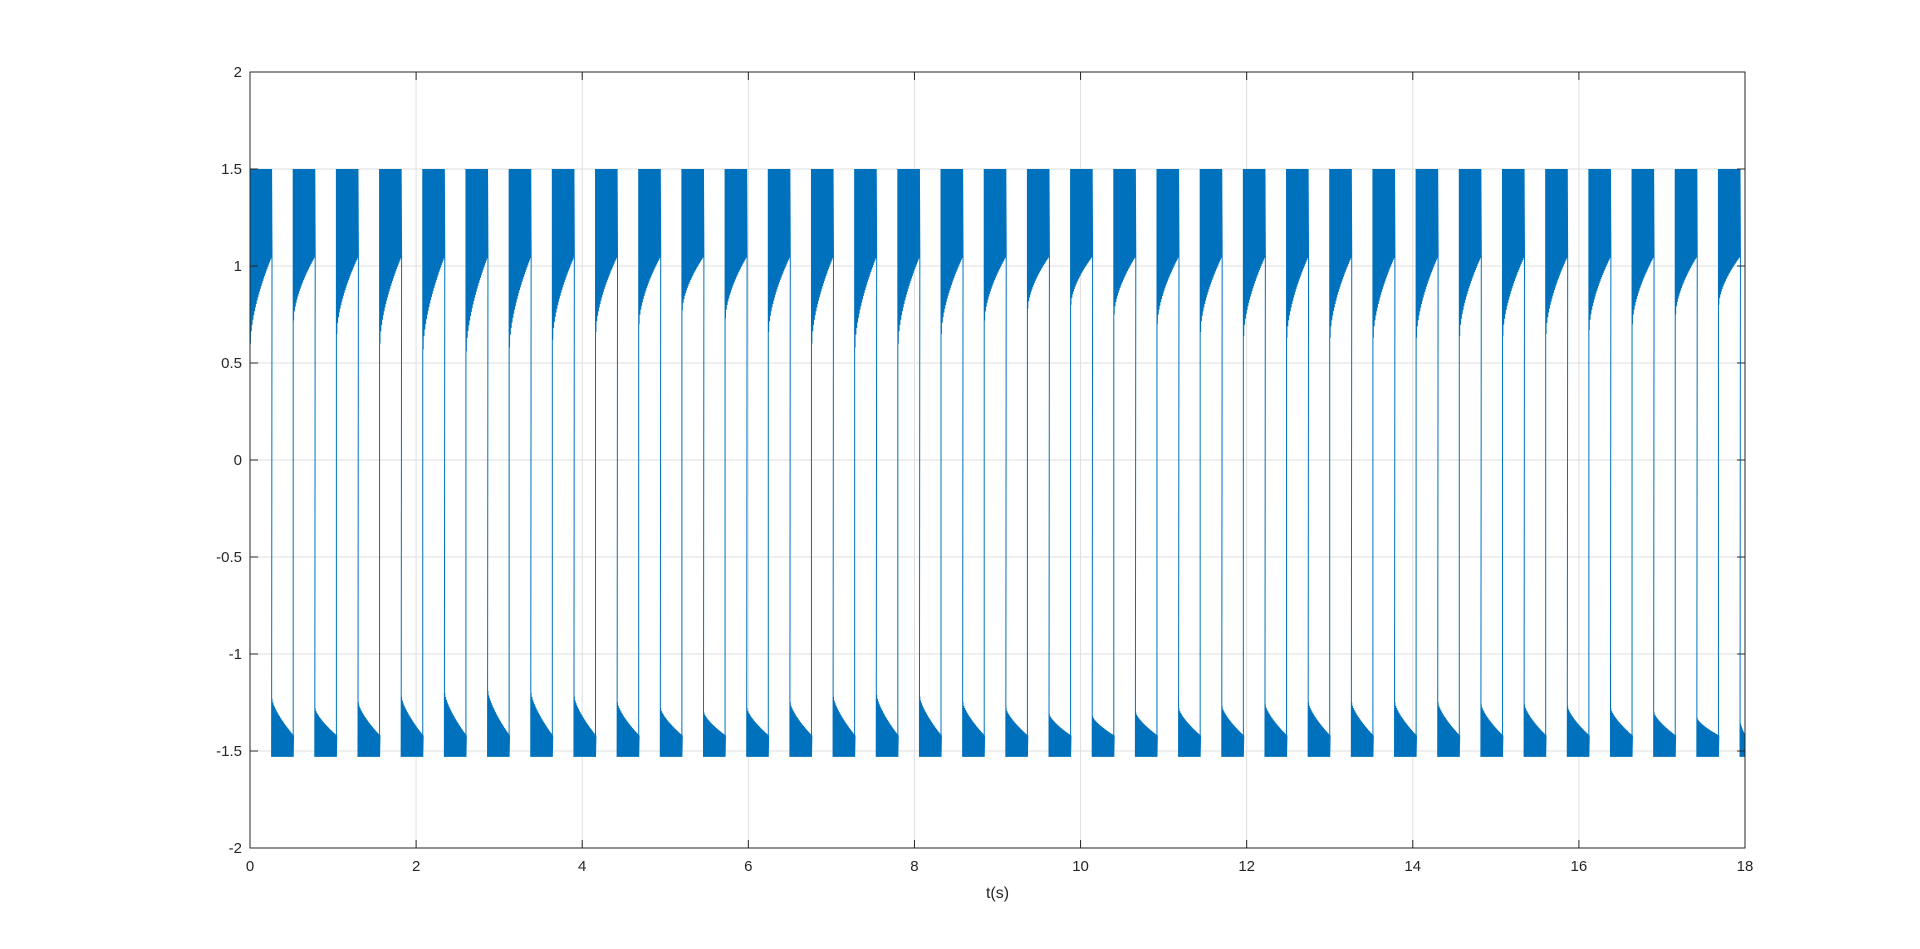  What do you see at coordinates (582, 866) in the screenshot?
I see `x-tick-label: 4` at bounding box center [582, 866].